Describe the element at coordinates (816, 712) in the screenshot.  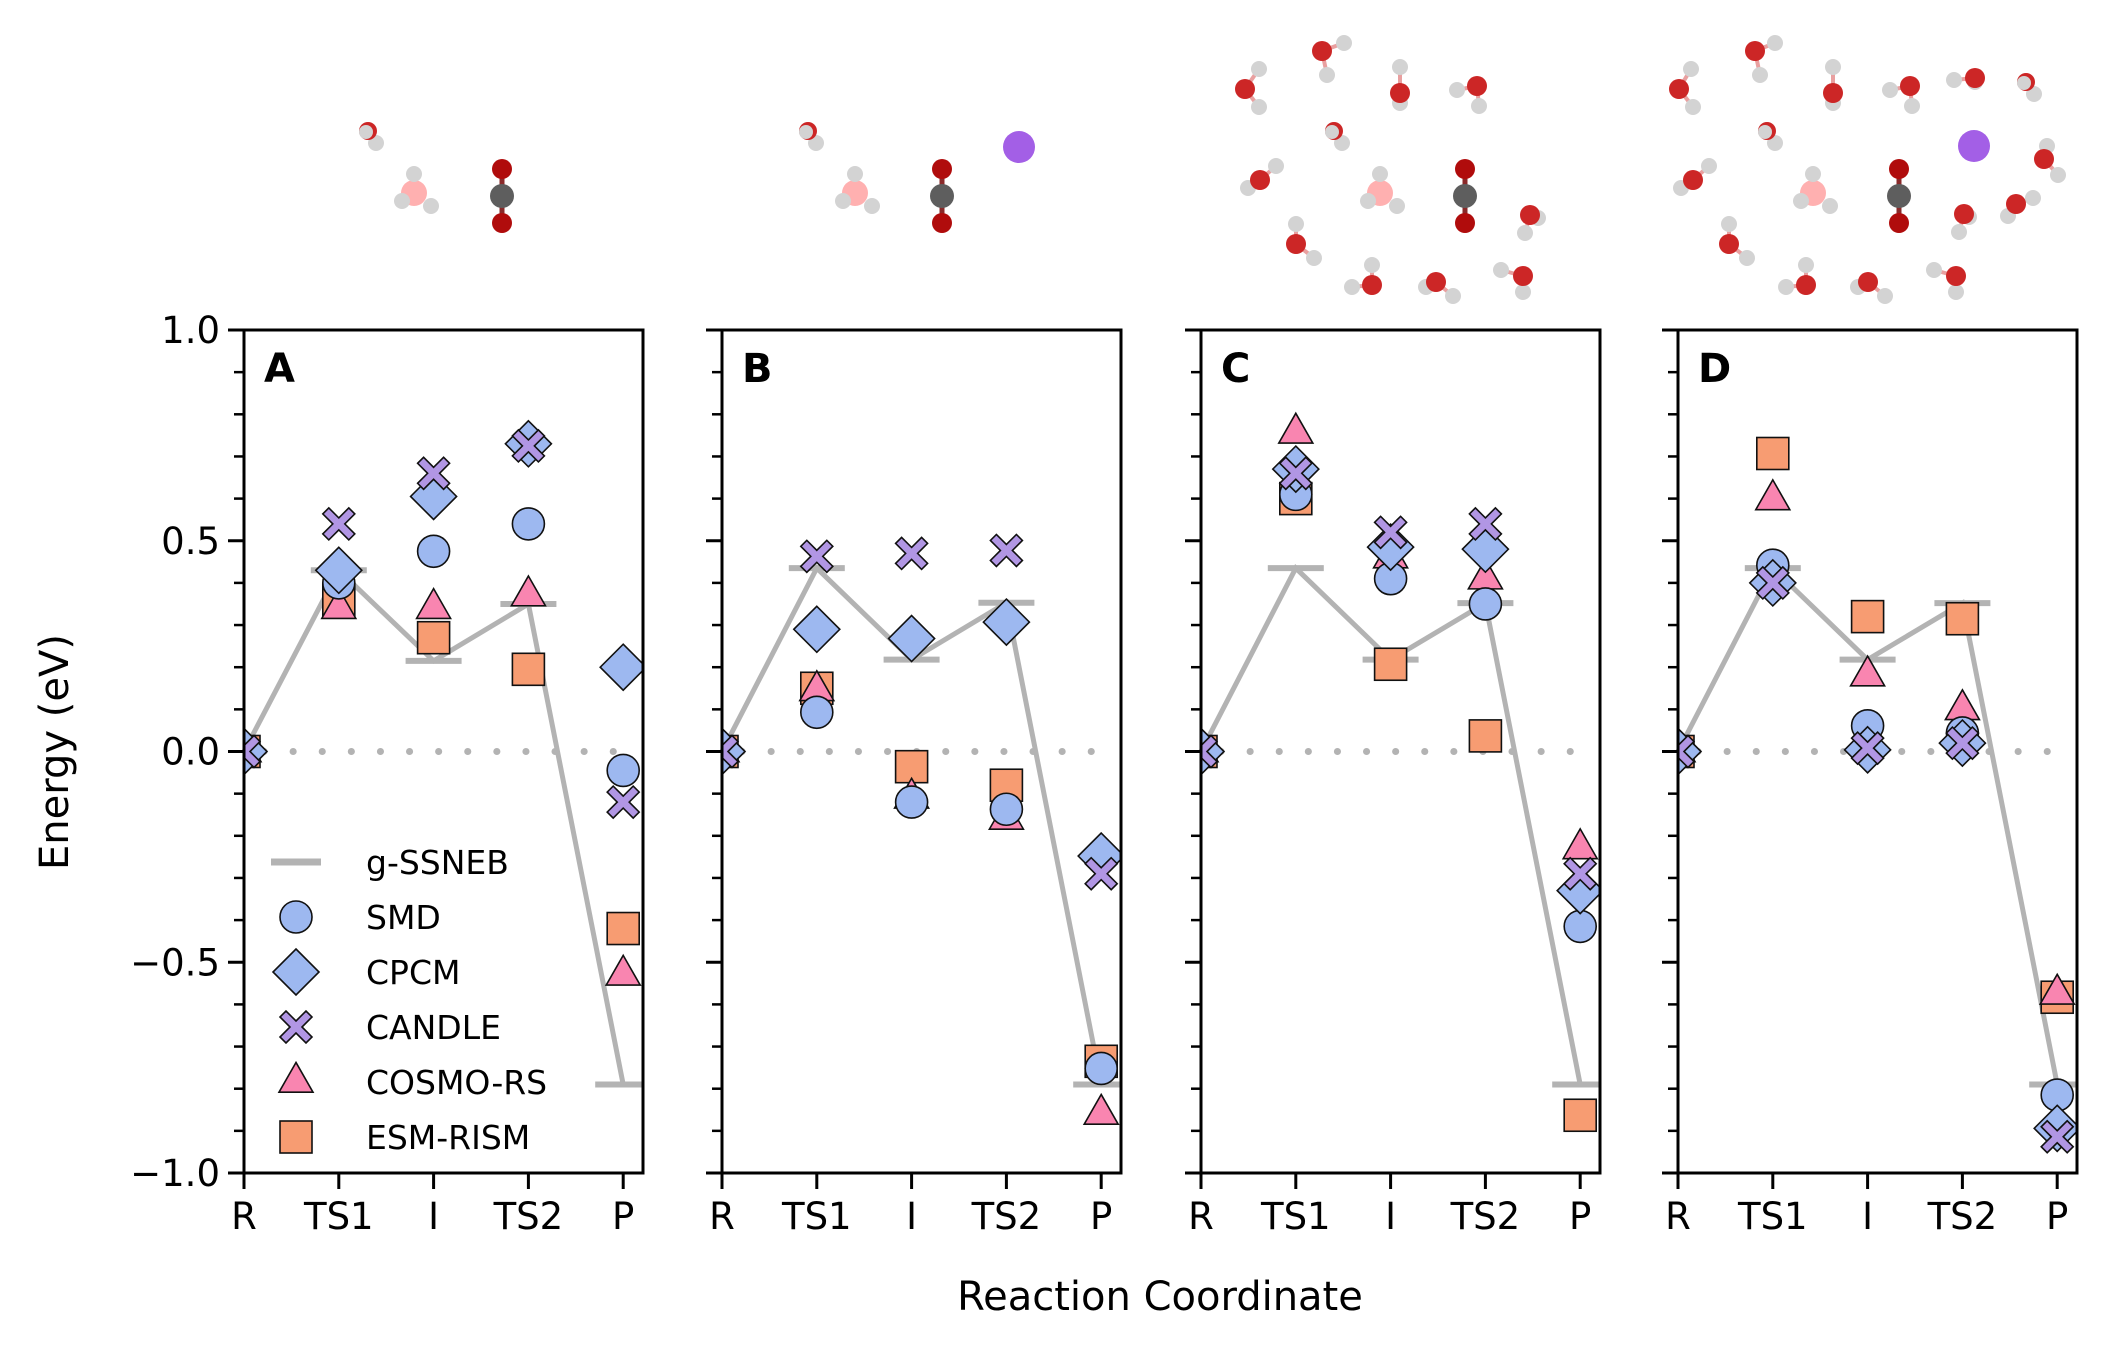
I see `marker-smd-ts1` at that location.